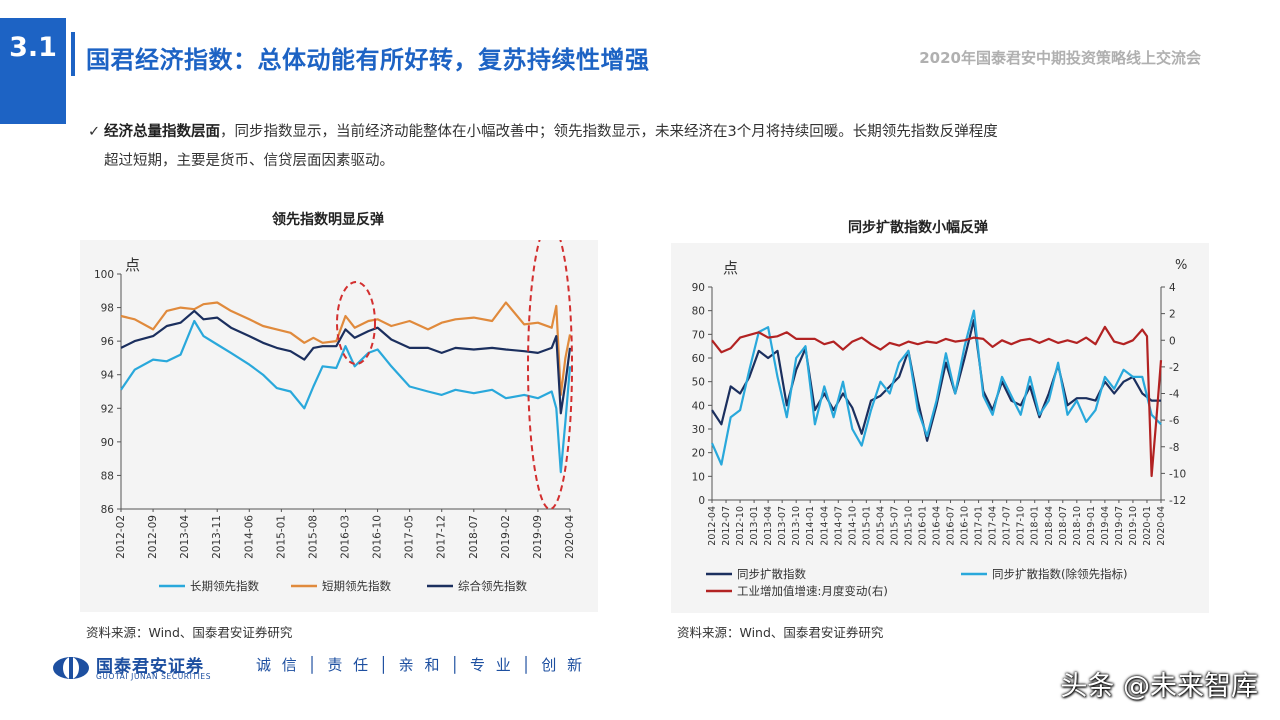 The height and width of the screenshot is (720, 1280). What do you see at coordinates (698, 383) in the screenshot?
I see `y-tick-label: 50` at bounding box center [698, 383].